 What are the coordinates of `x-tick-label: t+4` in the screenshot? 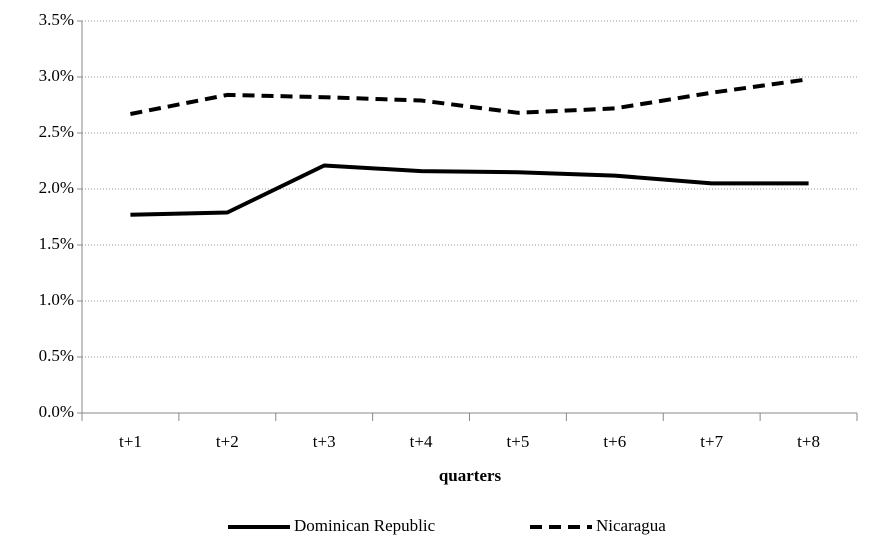 It's located at (421, 441).